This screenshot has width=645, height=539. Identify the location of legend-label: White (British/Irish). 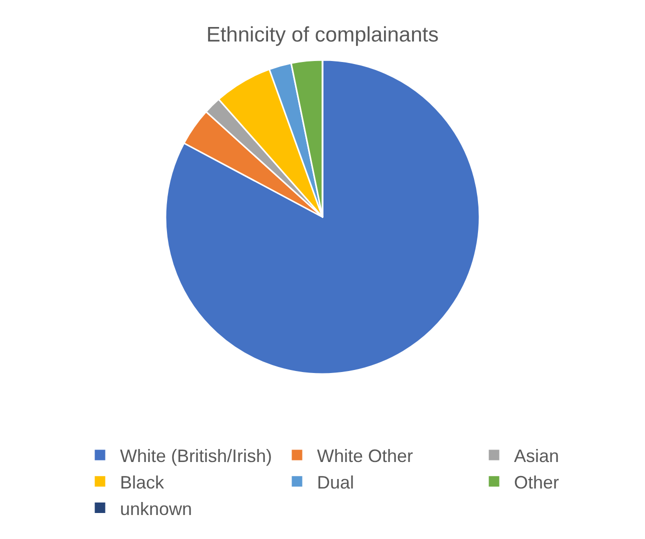
(196, 456).